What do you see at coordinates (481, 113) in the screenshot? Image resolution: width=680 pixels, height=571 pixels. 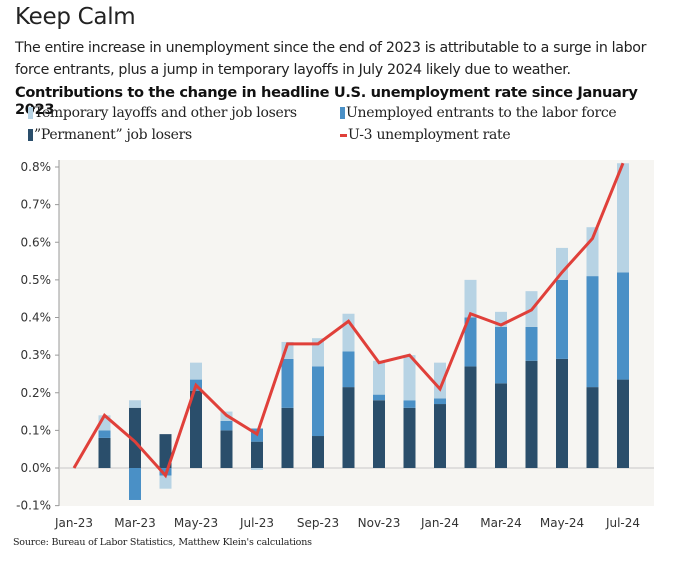 I see `legend-label-entrants: Unemployed entrants to the labor force` at bounding box center [481, 113].